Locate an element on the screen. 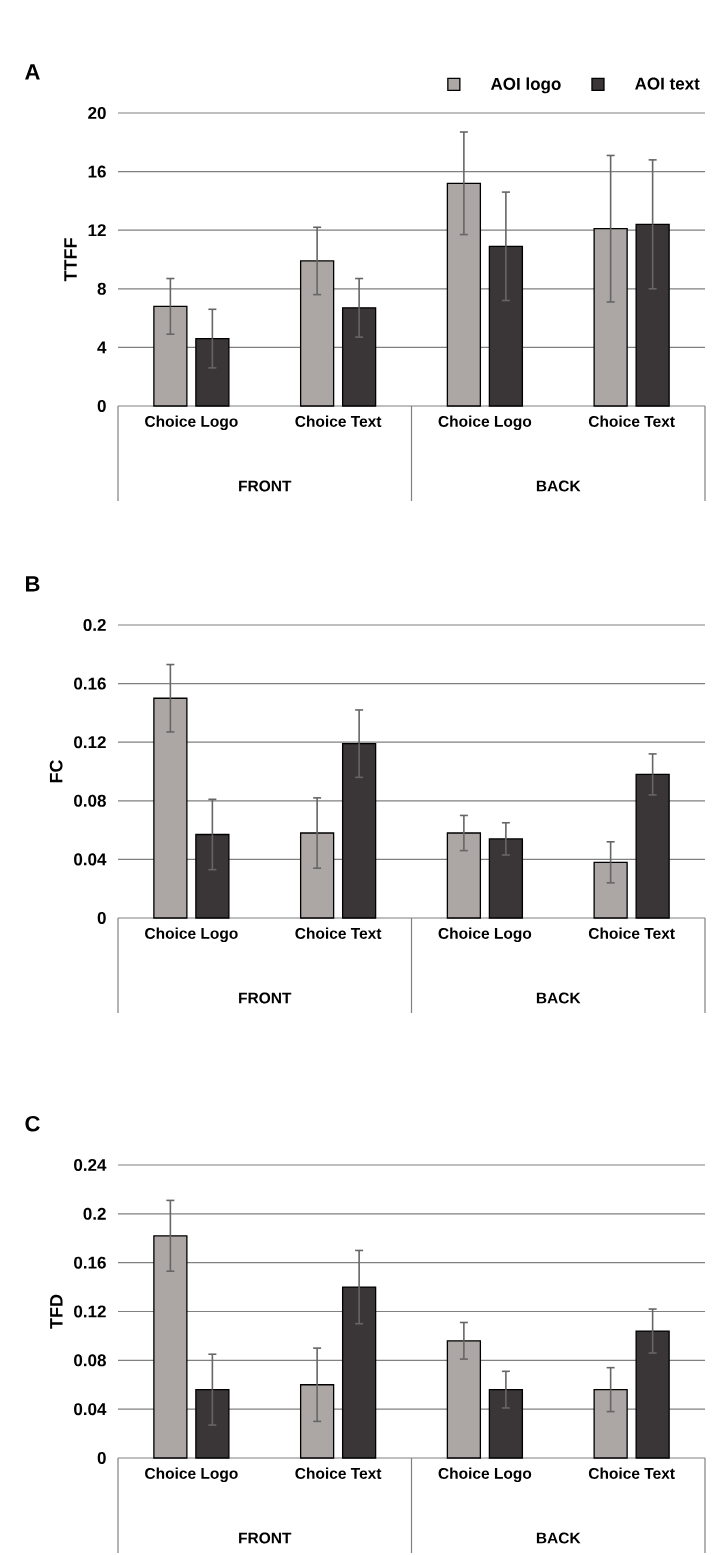 The width and height of the screenshot is (712, 1555). y-tick-label: 0.24 is located at coordinates (90, 1165).